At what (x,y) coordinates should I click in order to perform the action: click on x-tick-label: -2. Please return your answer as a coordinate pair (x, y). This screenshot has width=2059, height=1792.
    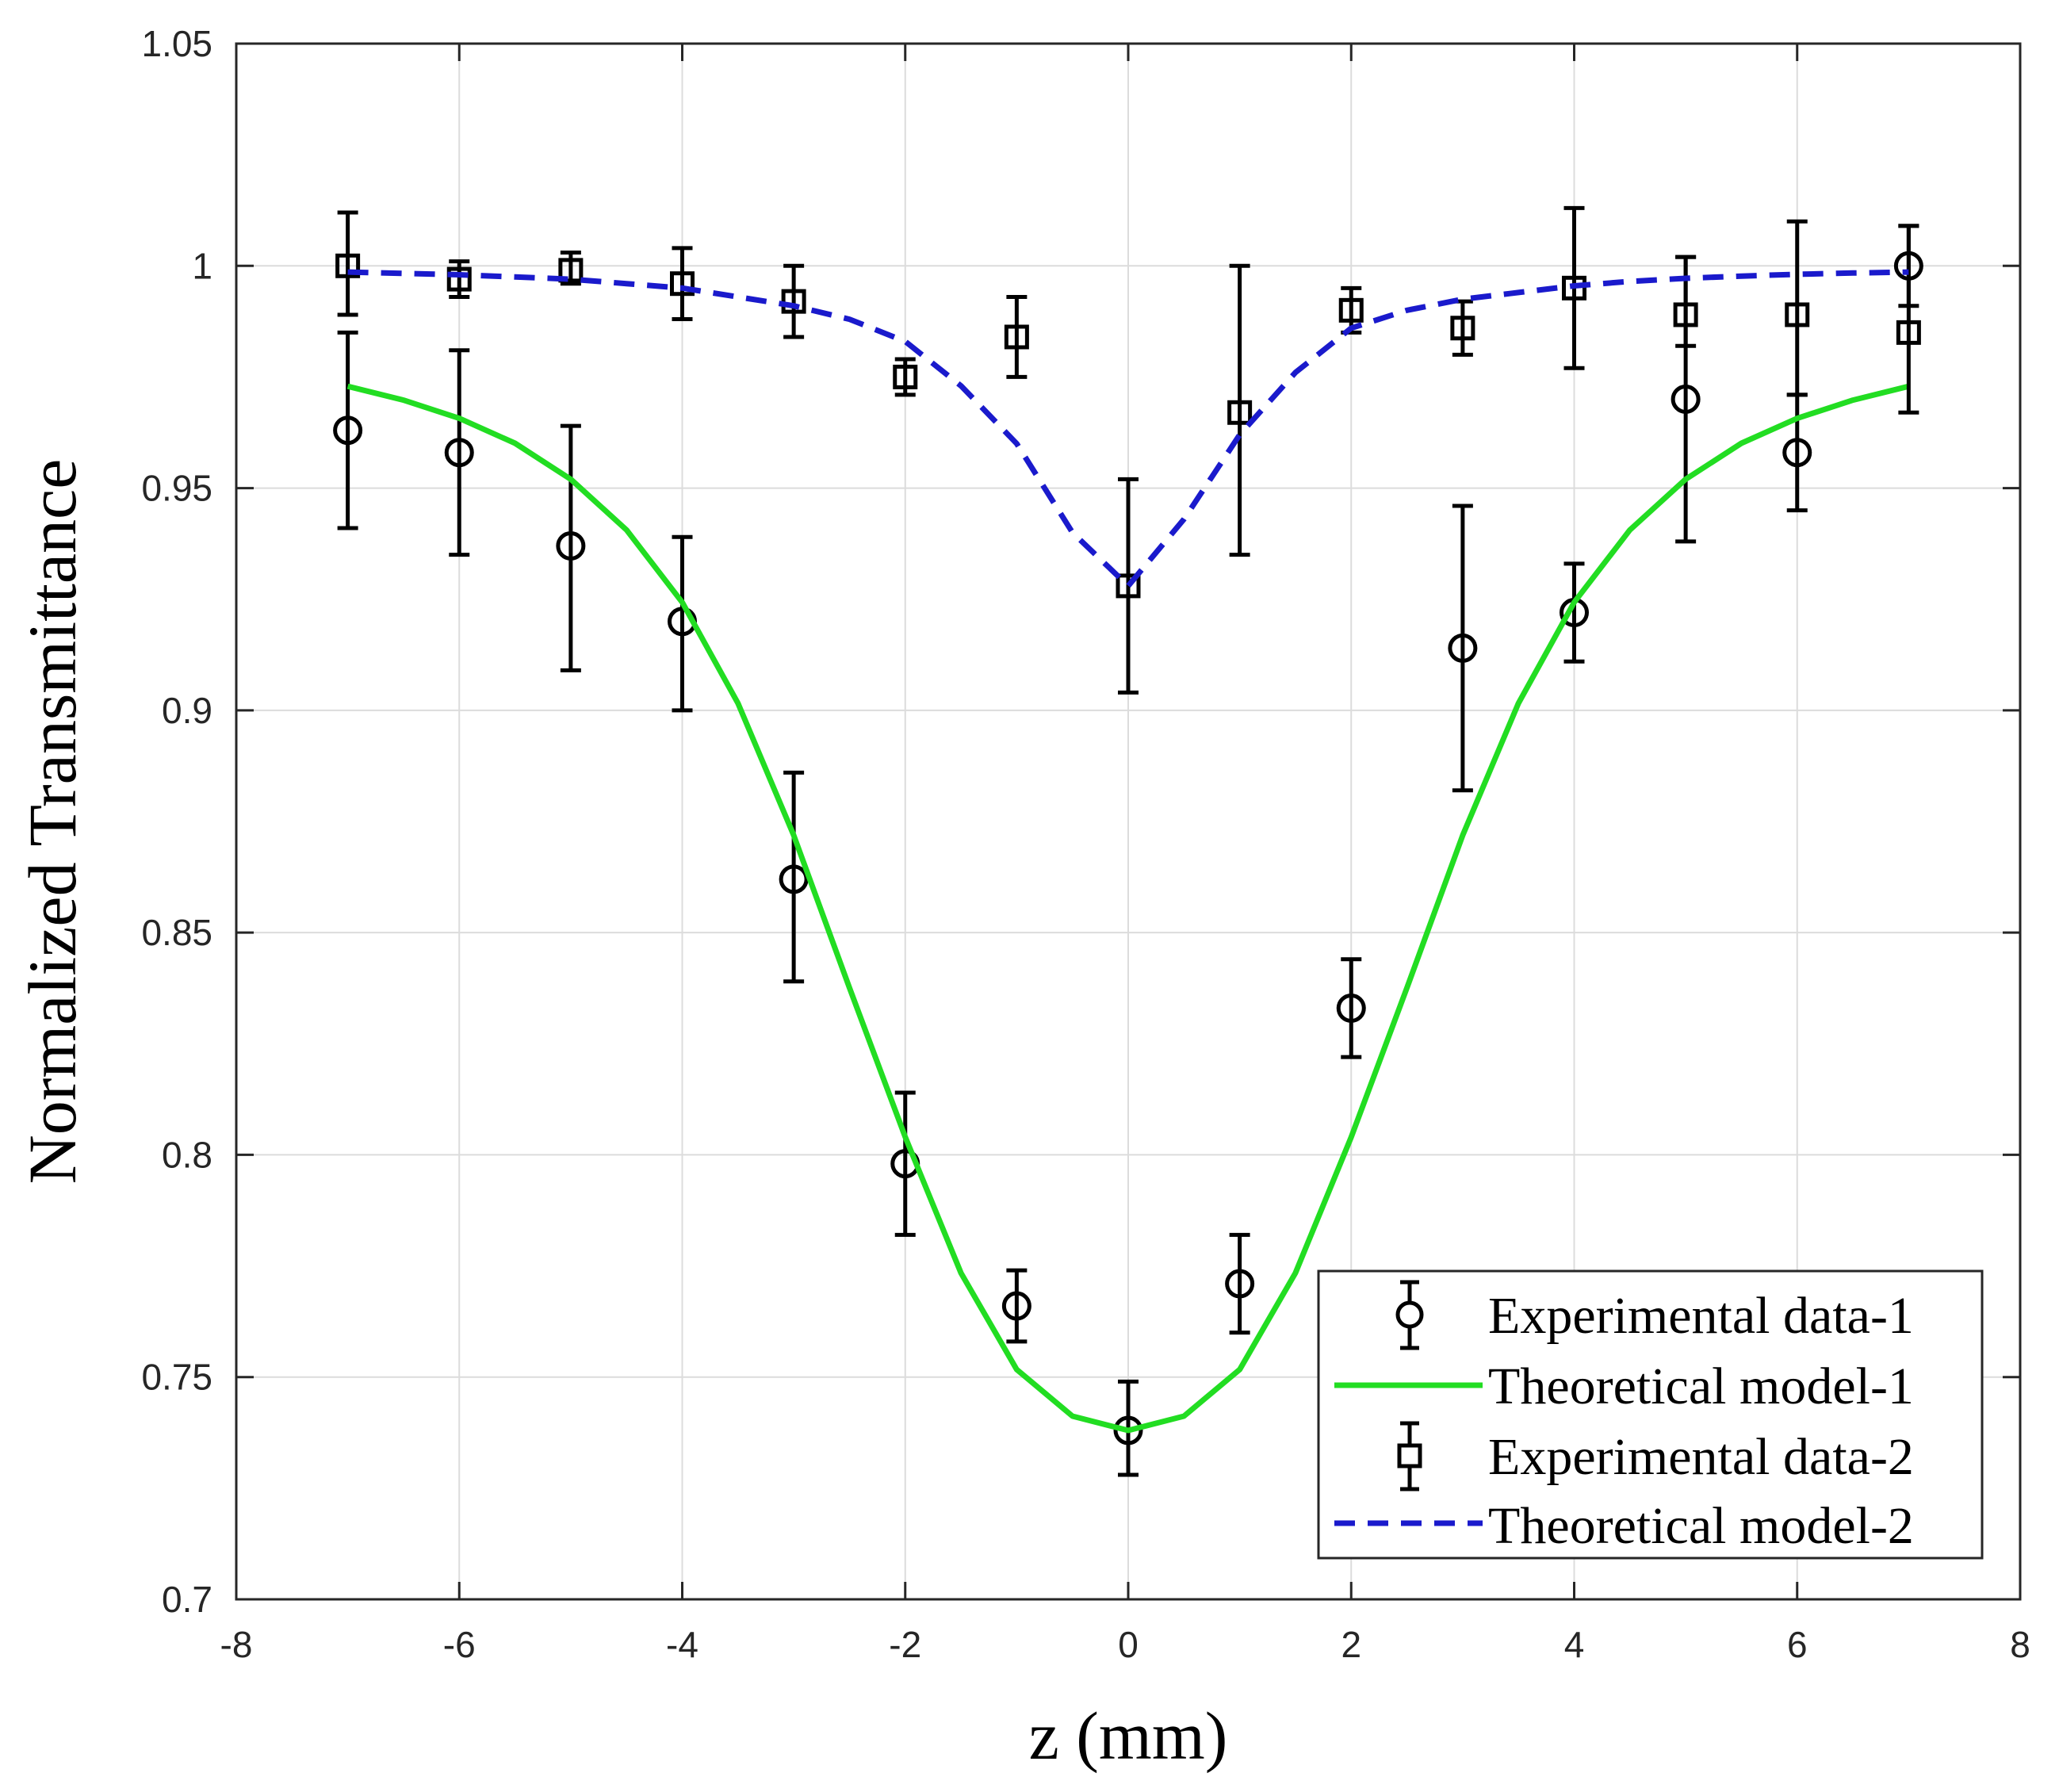
    Looking at the image, I should click on (905, 1644).